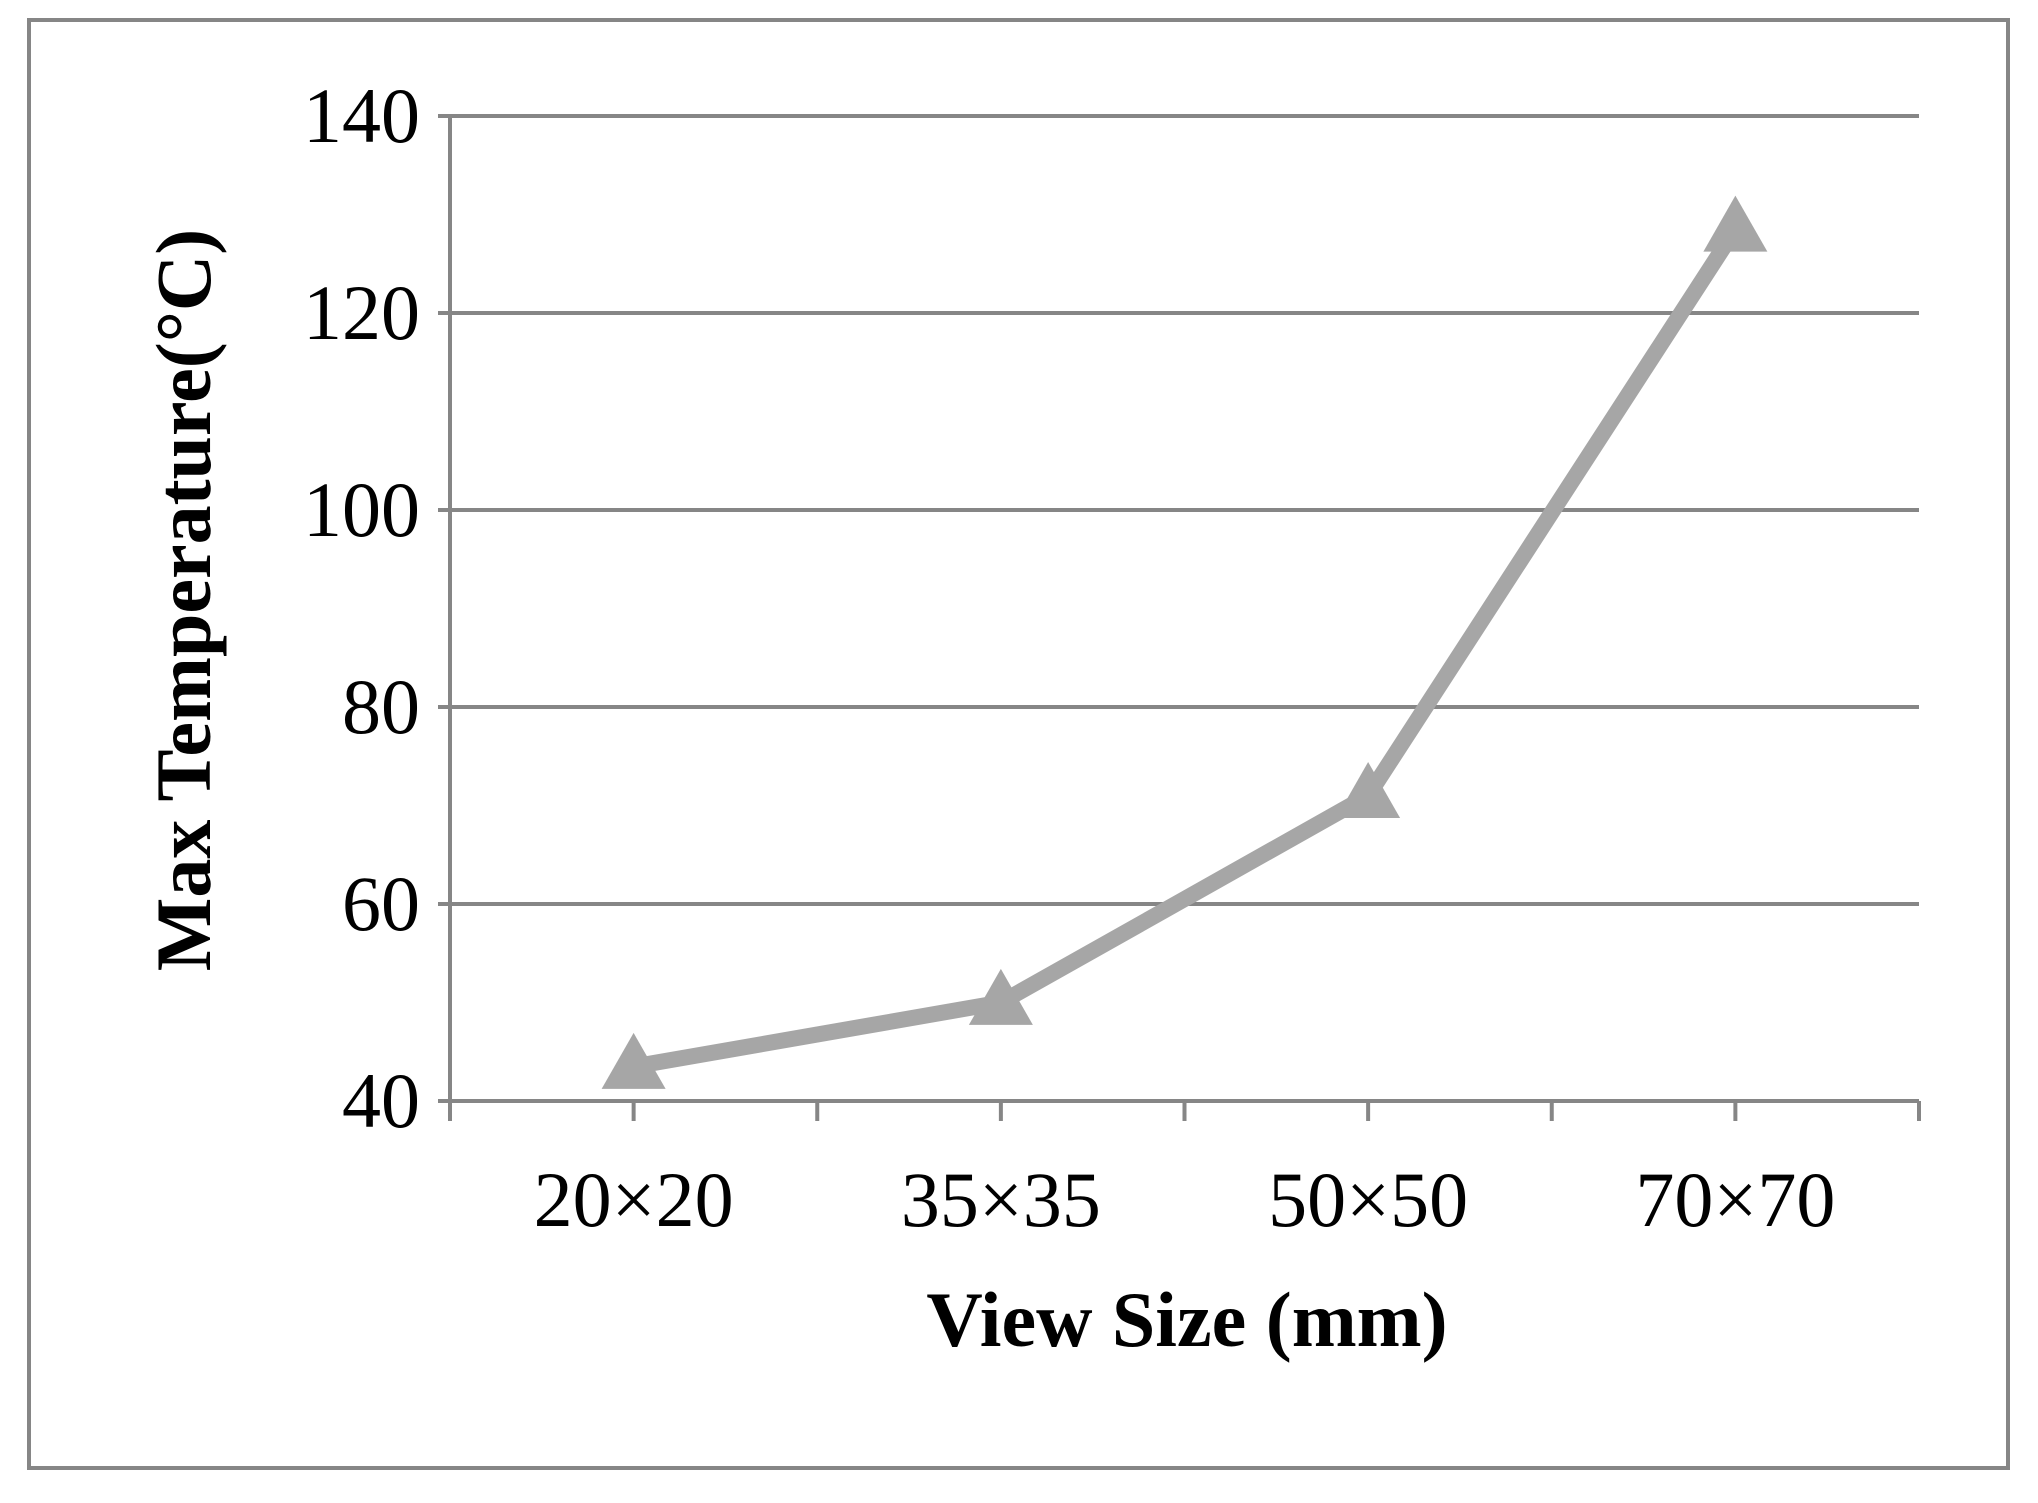 The height and width of the screenshot is (1503, 2038). Describe the element at coordinates (361, 312) in the screenshot. I see `y-tick-label: 120` at that location.